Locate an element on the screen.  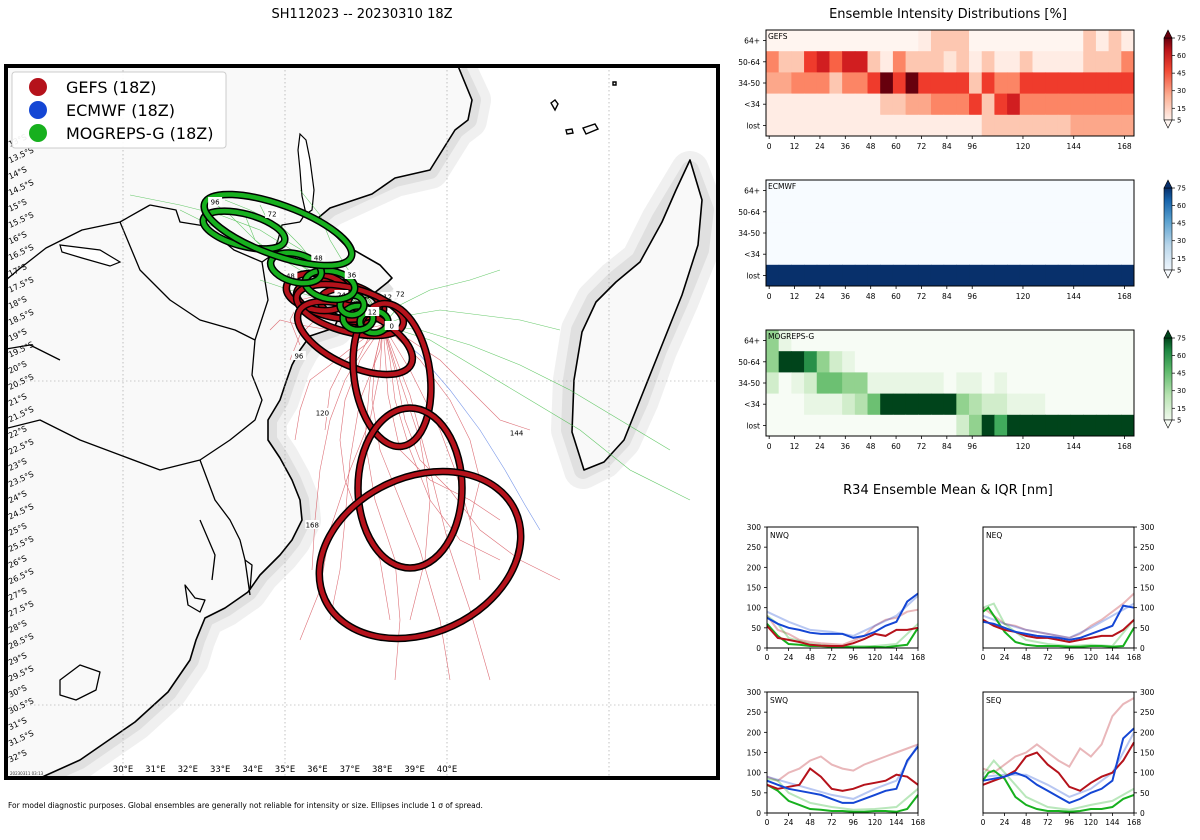
r34-x-label: 72 is located at coordinates (832, 822).